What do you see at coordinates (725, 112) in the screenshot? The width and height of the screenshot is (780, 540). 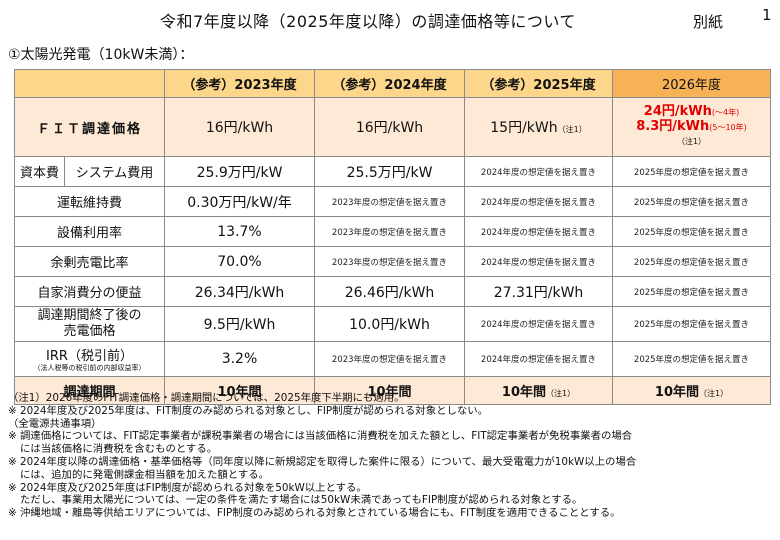 I see `fit-2026-range1: (～4年)` at bounding box center [725, 112].